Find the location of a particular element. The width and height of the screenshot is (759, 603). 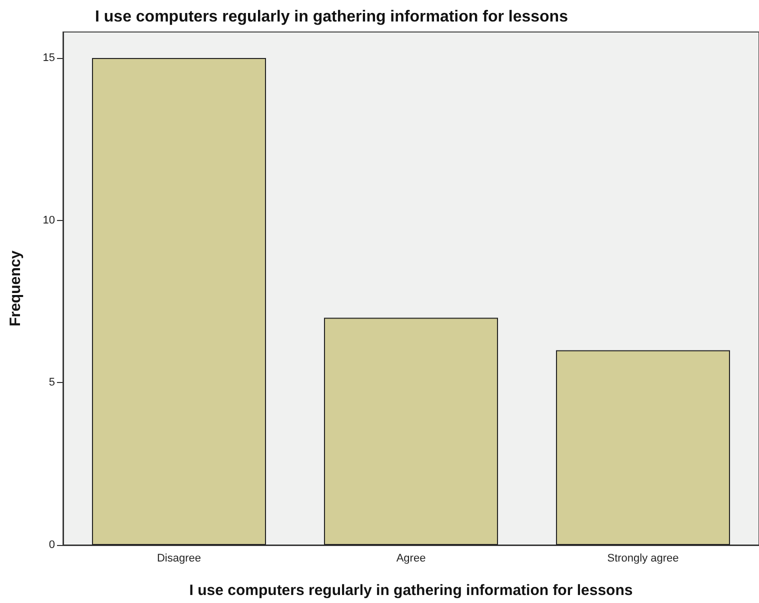

y-axis-title: Frequency is located at coordinates (15, 288).